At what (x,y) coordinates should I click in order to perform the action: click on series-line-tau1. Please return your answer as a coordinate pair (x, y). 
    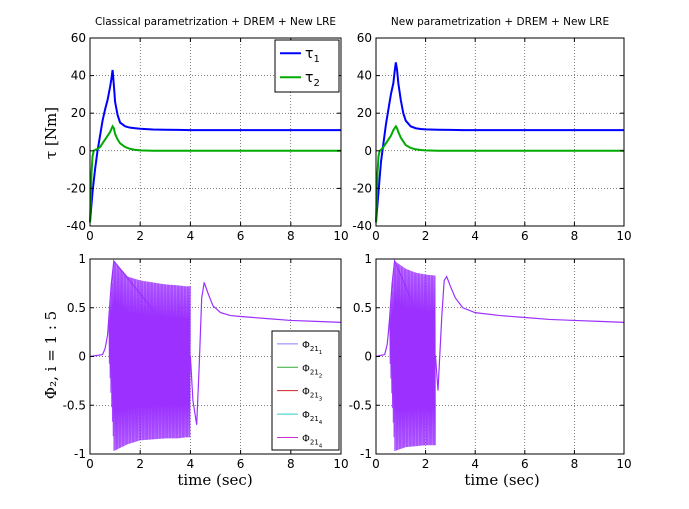
    Looking at the image, I should click on (215, 146).